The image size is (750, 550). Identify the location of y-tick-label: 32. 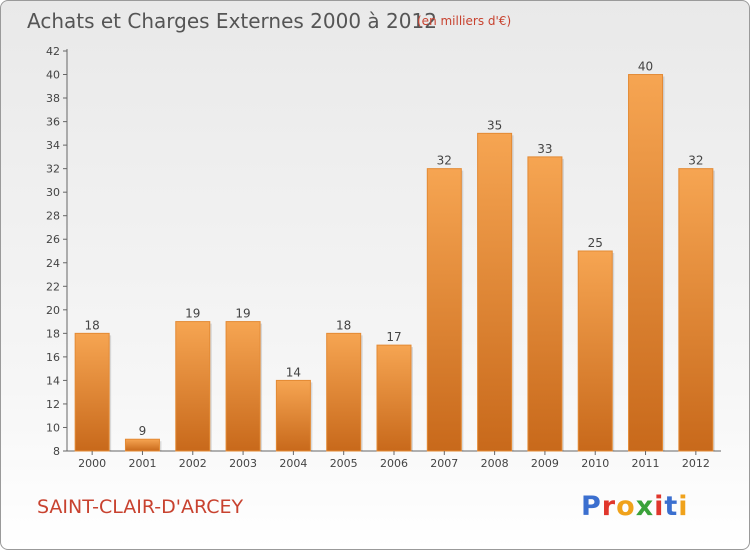
(53, 169).